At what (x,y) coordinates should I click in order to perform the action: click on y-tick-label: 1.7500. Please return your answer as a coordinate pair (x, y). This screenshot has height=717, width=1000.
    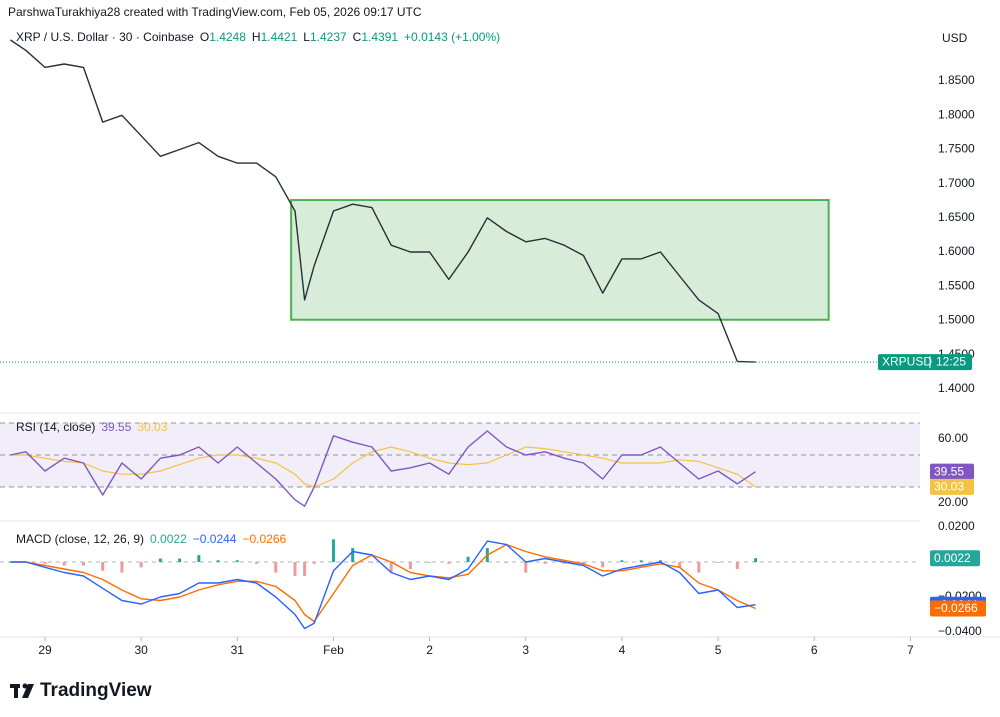
    Looking at the image, I should click on (956, 149).